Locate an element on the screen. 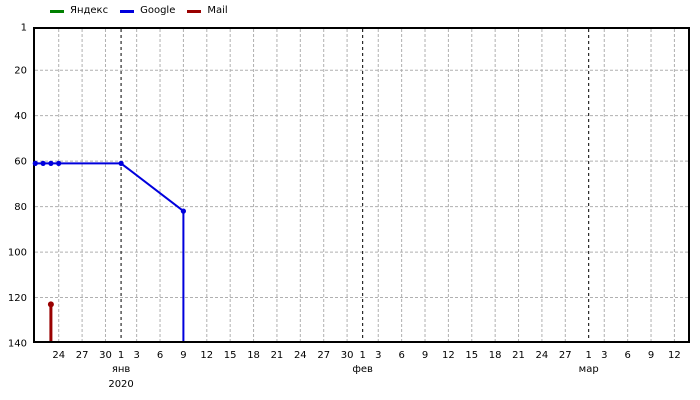 The width and height of the screenshot is (700, 400). y-tick-label: 140 is located at coordinates (17, 344).